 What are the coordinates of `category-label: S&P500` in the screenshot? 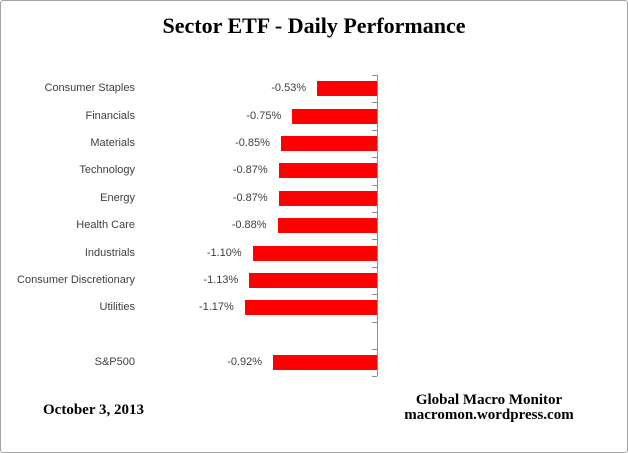 It's located at (114, 362).